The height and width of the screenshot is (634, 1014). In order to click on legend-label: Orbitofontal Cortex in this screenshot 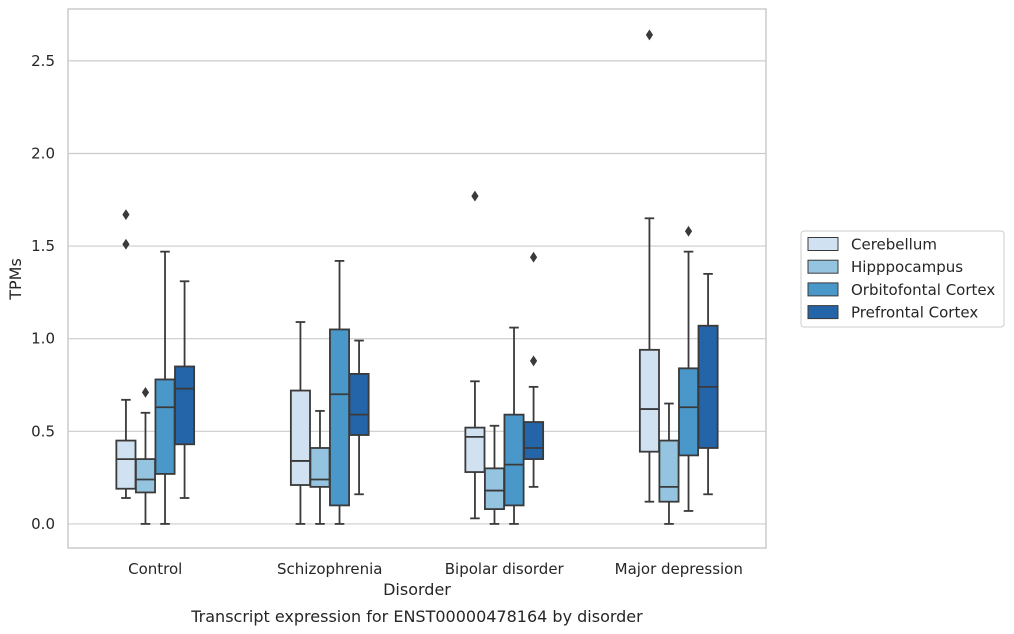, I will do `click(923, 290)`.